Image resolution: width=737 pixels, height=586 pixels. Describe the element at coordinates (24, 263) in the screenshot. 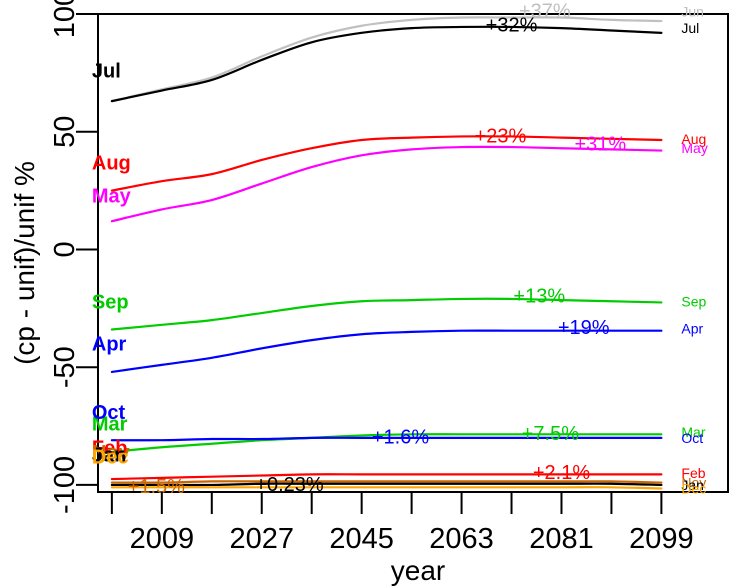

I see `y-axis-label: (cp - unif)/unif %` at that location.